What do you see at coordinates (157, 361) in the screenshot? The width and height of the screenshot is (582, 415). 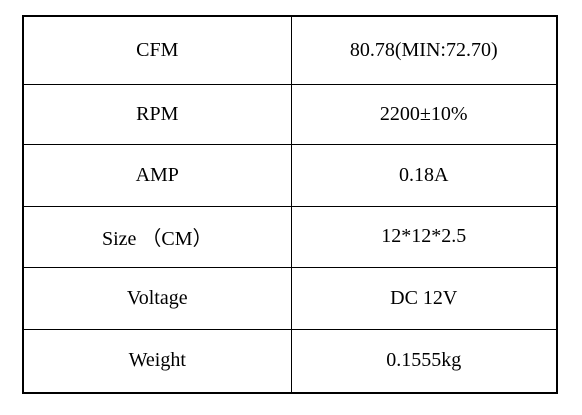 I see `spec-label: Weight` at bounding box center [157, 361].